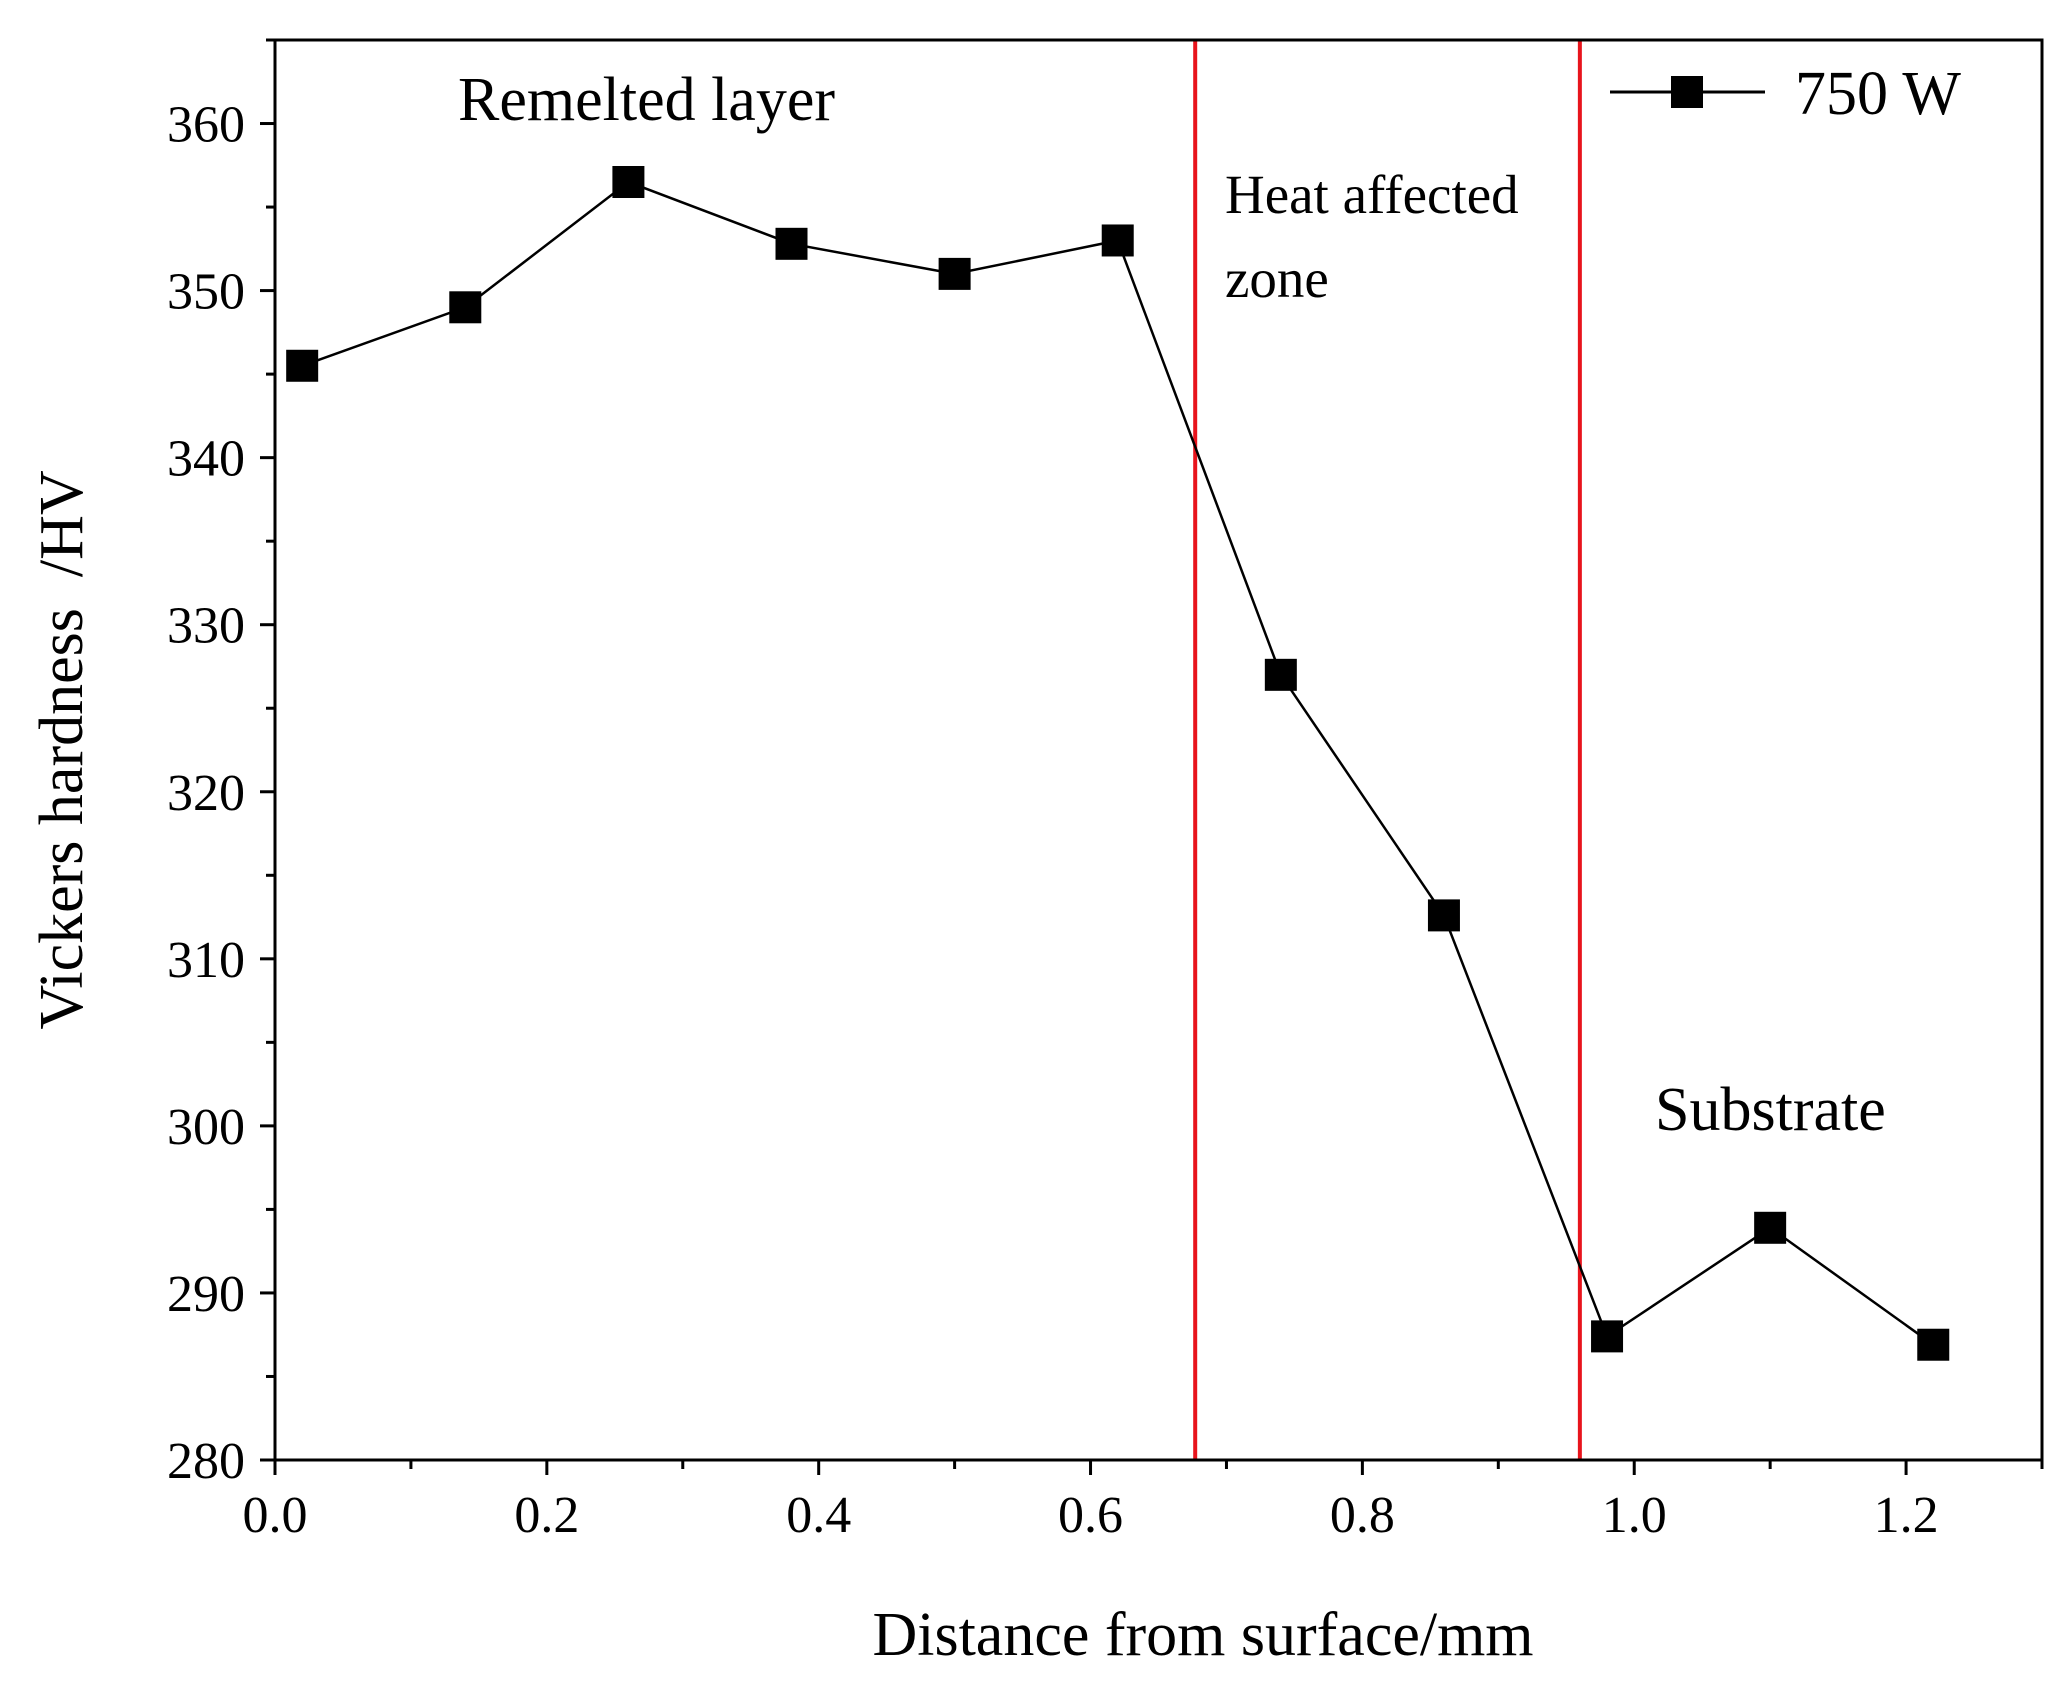  Describe the element at coordinates (206, 292) in the screenshot. I see `y-tick-label: 350` at that location.